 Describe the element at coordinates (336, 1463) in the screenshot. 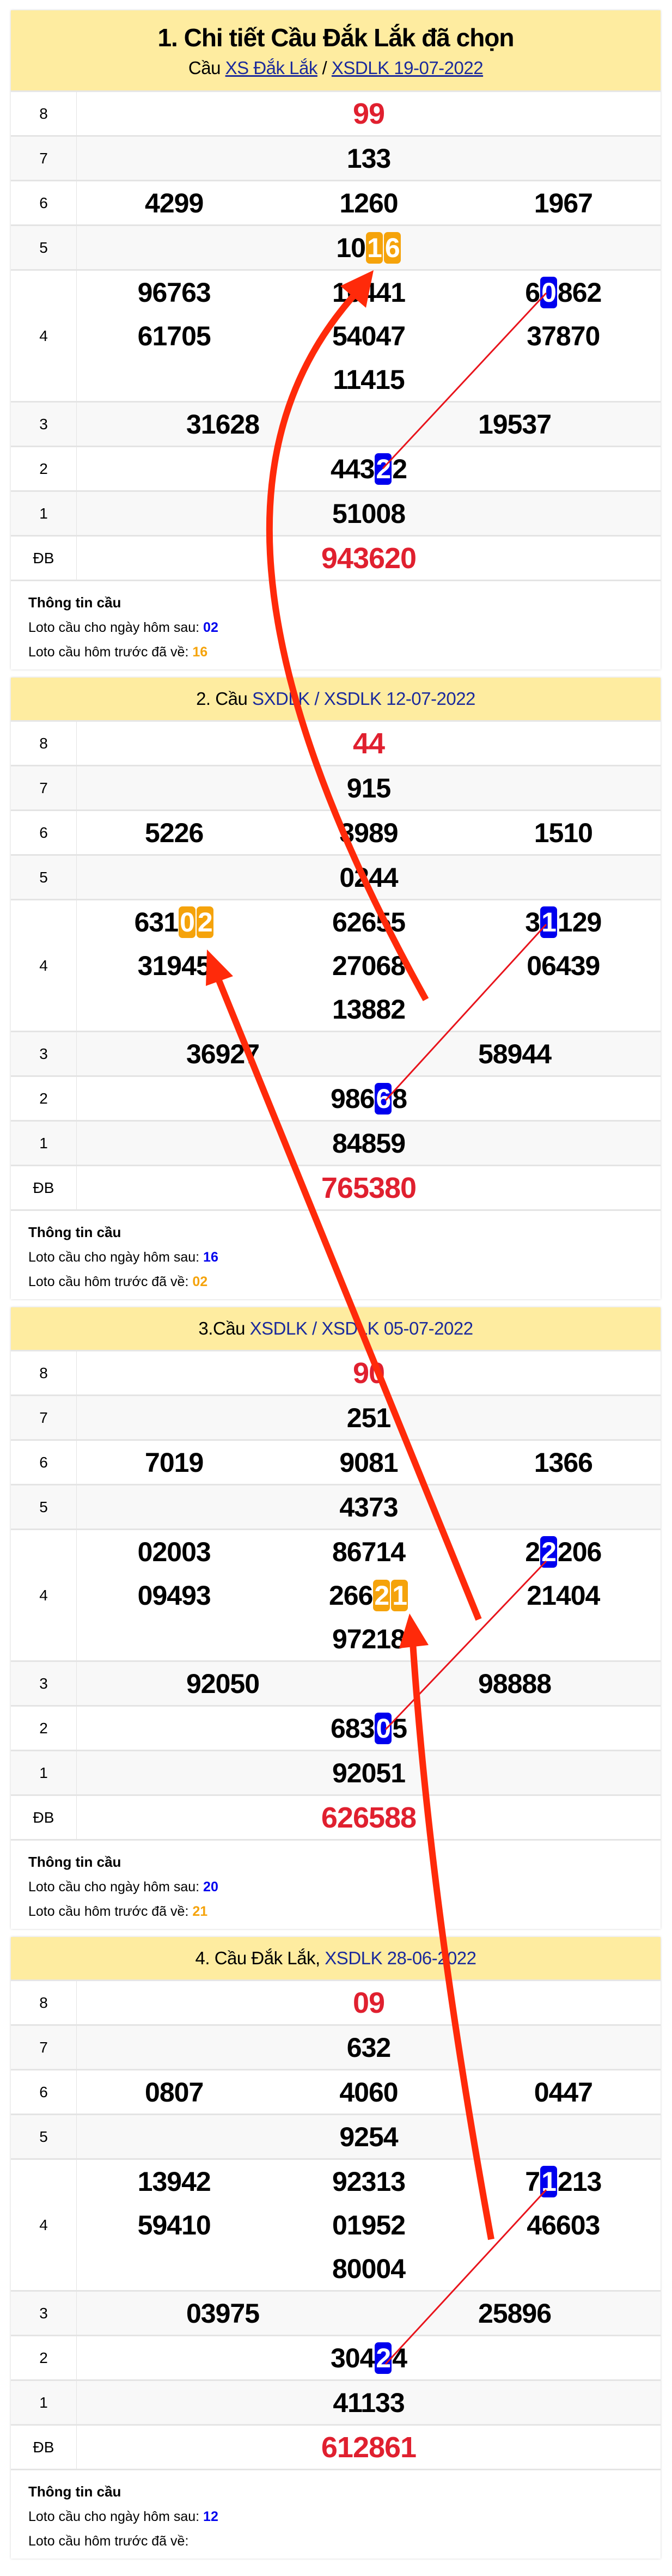

I see `prize-row-6: 6 7019 9081 1366` at that location.